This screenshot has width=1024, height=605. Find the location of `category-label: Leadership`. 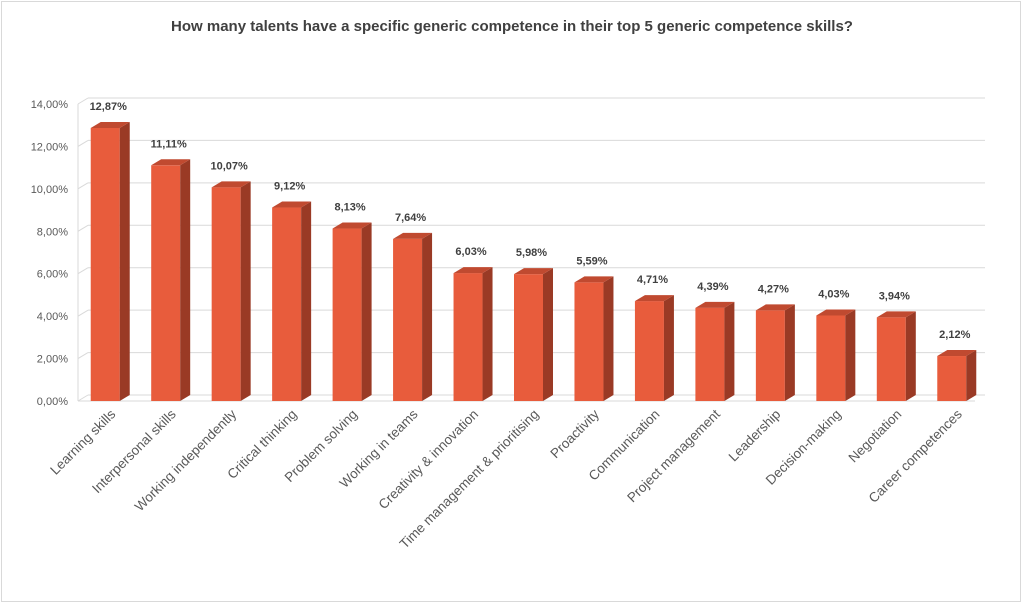

category-label: Leadership is located at coordinates (755, 436).